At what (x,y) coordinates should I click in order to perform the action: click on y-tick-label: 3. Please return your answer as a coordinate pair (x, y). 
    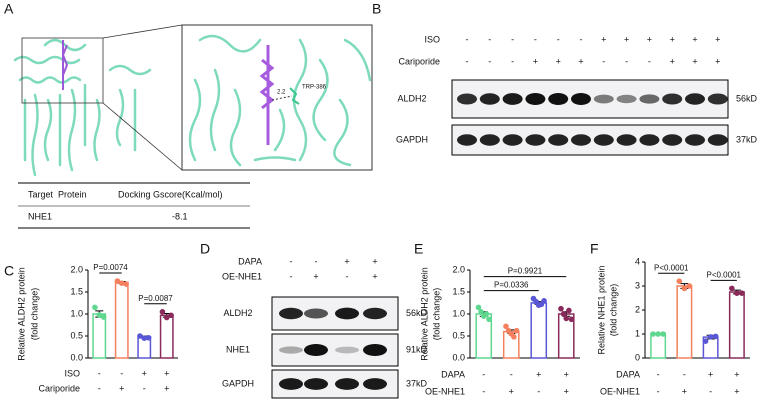
    Looking at the image, I should click on (637, 285).